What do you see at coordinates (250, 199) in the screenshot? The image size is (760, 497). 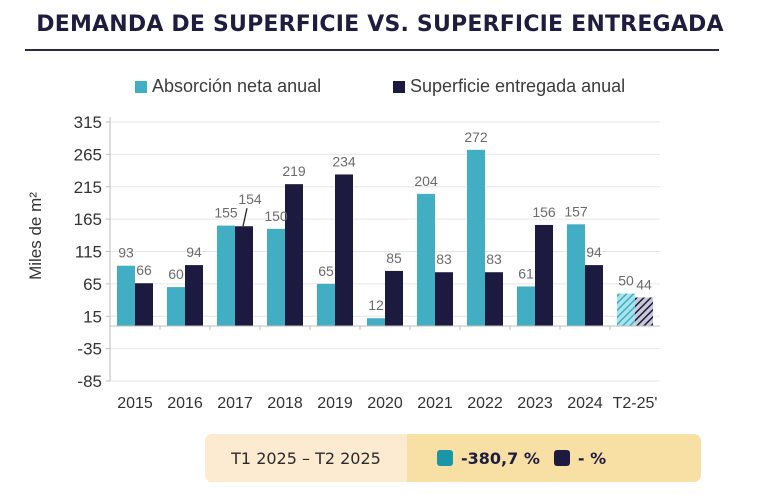 I see `data-label: 154` at bounding box center [250, 199].